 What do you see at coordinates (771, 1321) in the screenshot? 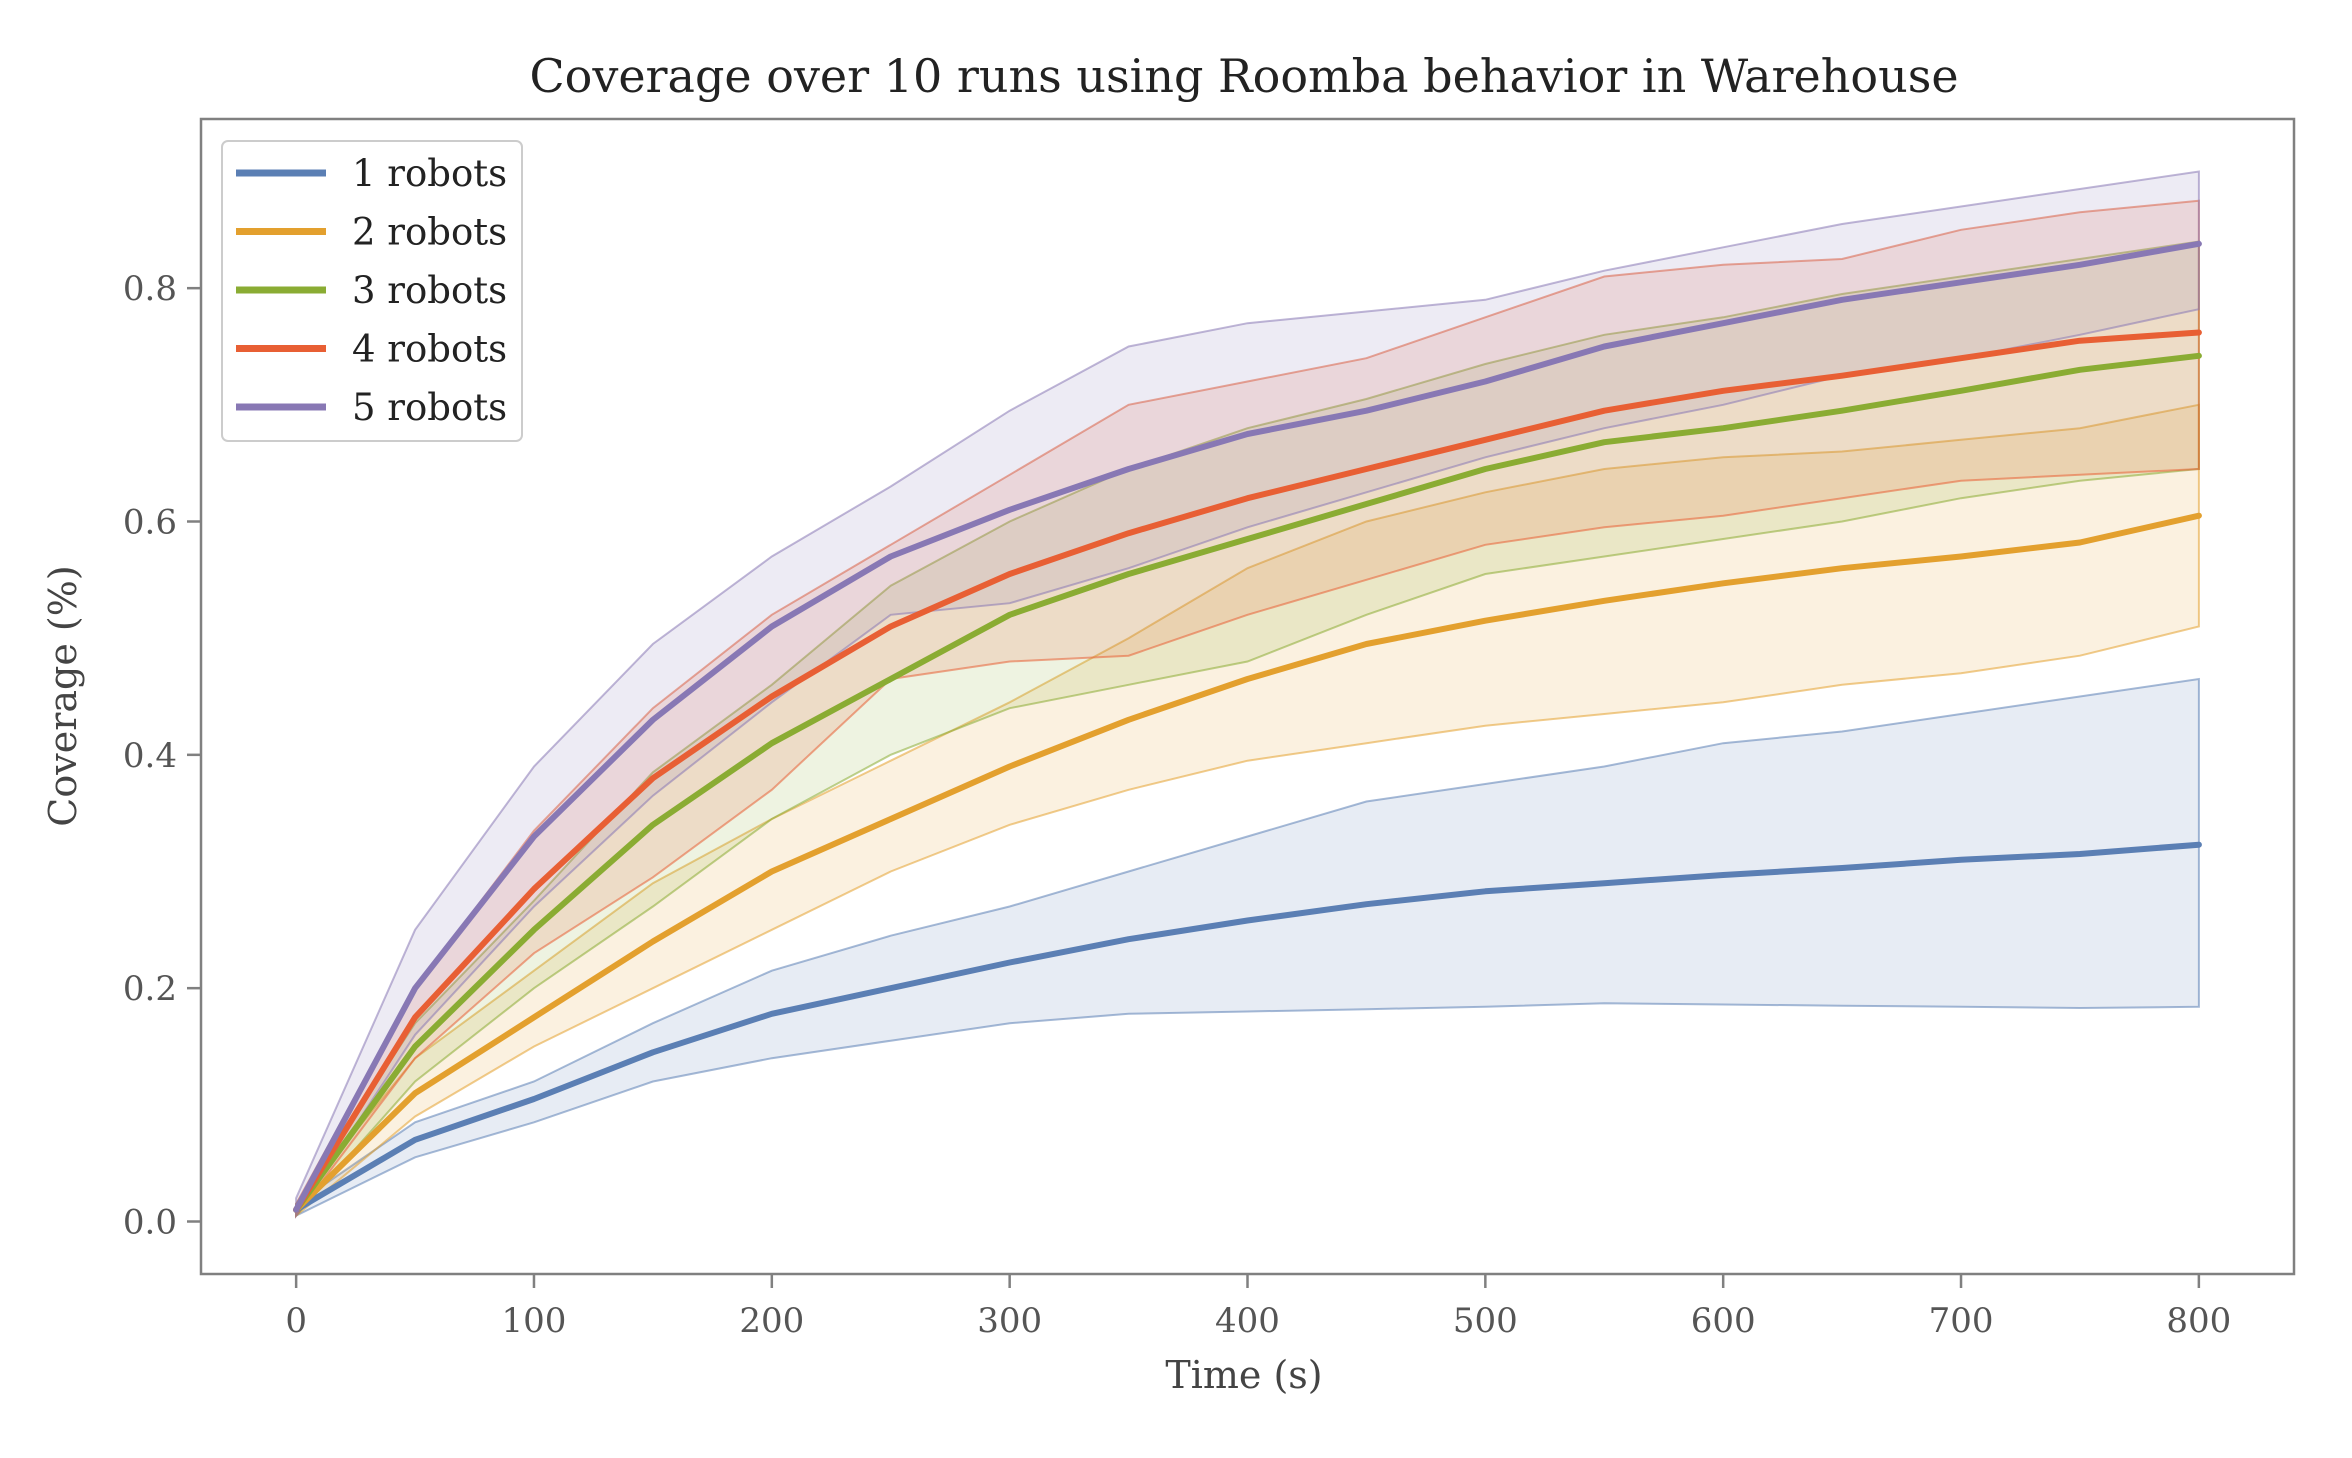
I see `x-tick-label: 200` at bounding box center [771, 1321].